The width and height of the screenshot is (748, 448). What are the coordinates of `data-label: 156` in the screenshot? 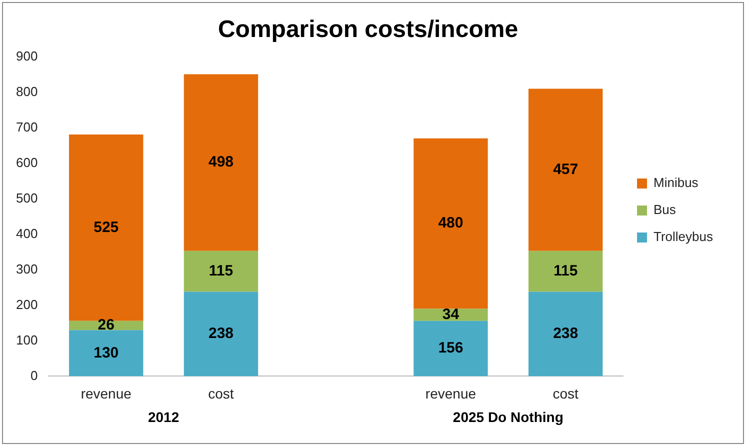 It's located at (451, 348).